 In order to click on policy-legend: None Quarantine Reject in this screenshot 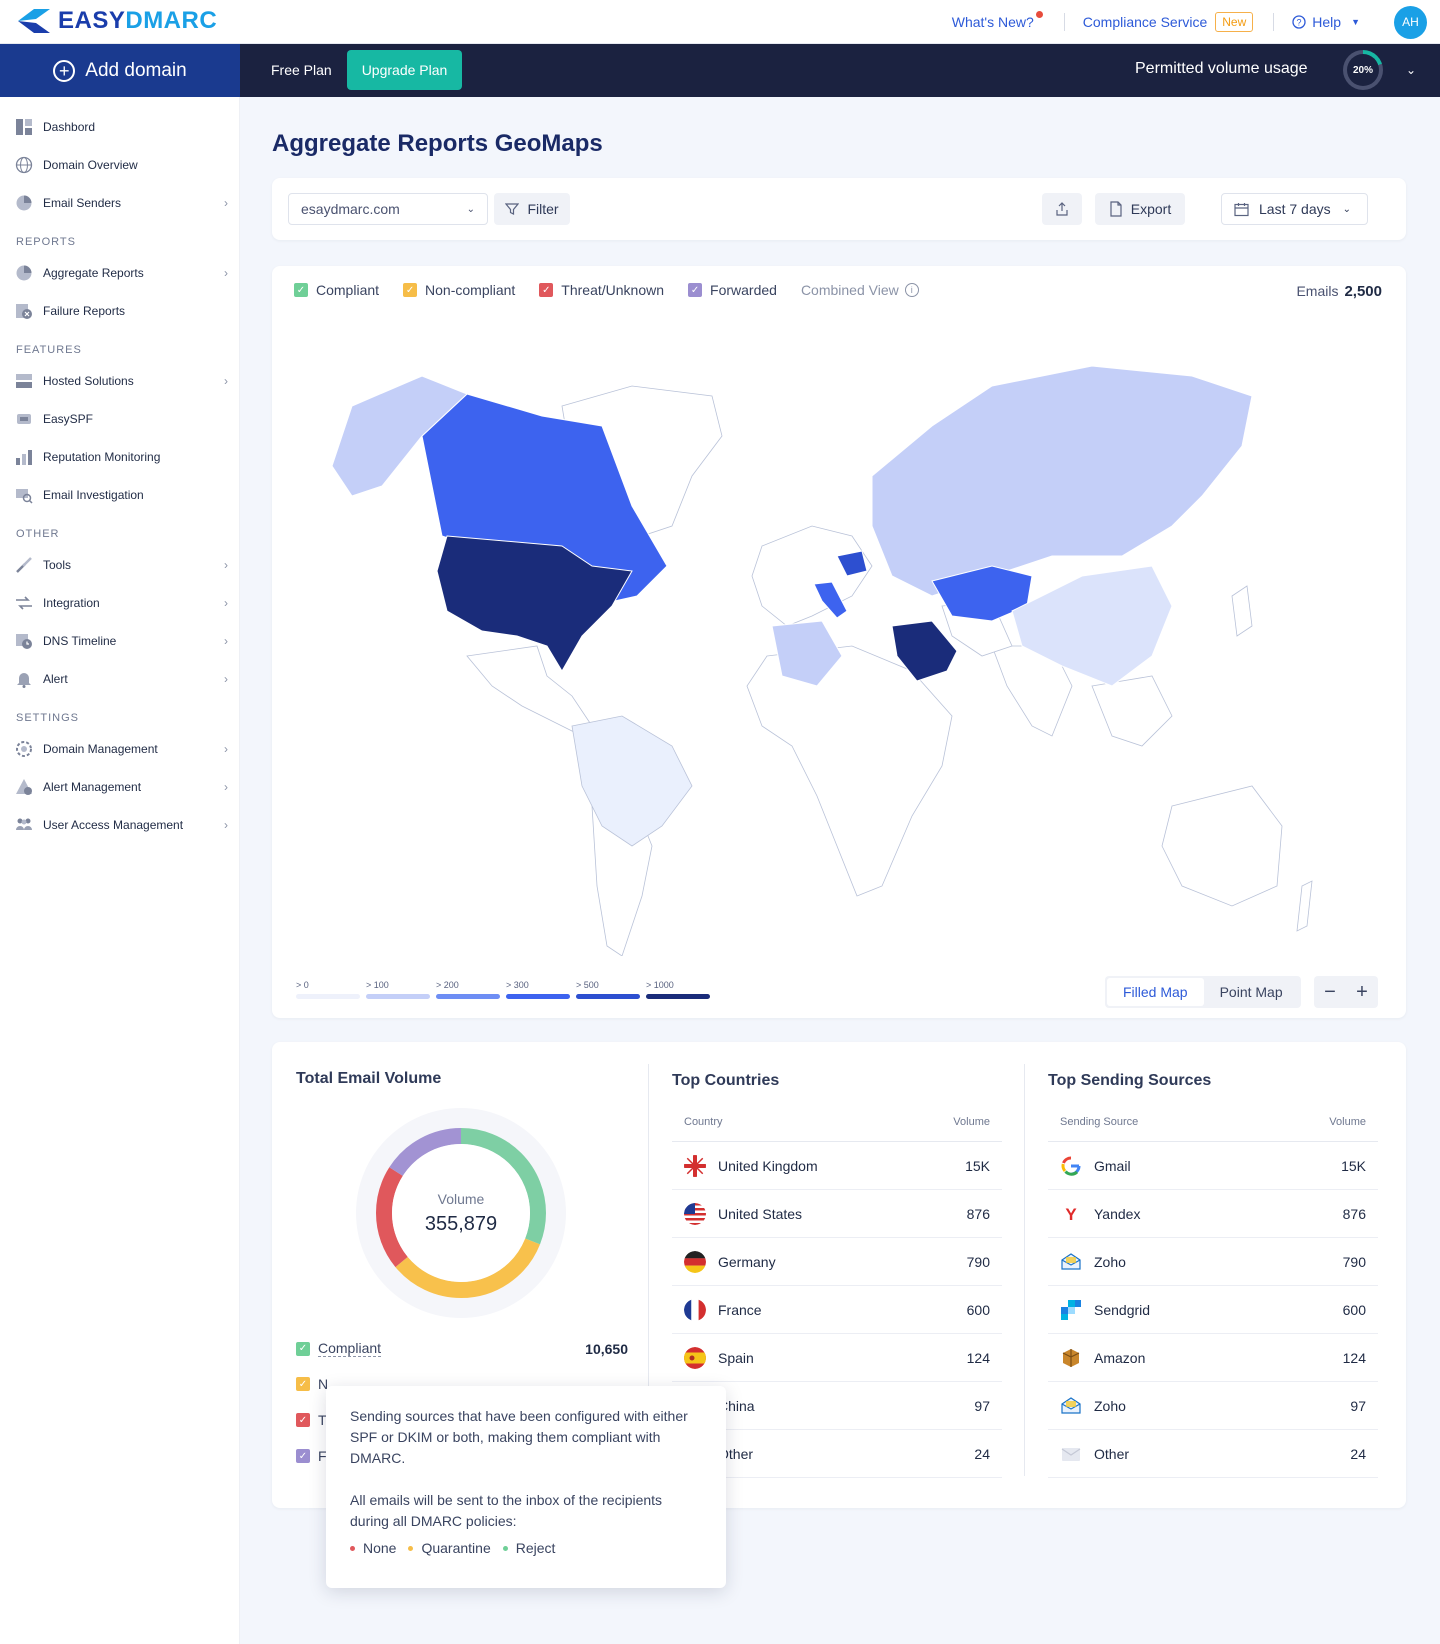, I will do `click(526, 1548)`.